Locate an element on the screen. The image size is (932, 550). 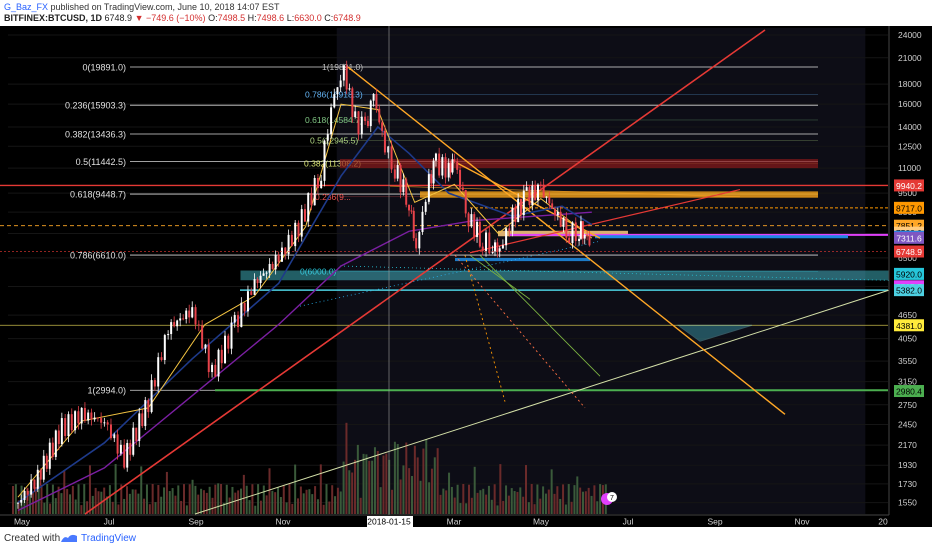
support-zone-cyan is located at coordinates (564, 275).